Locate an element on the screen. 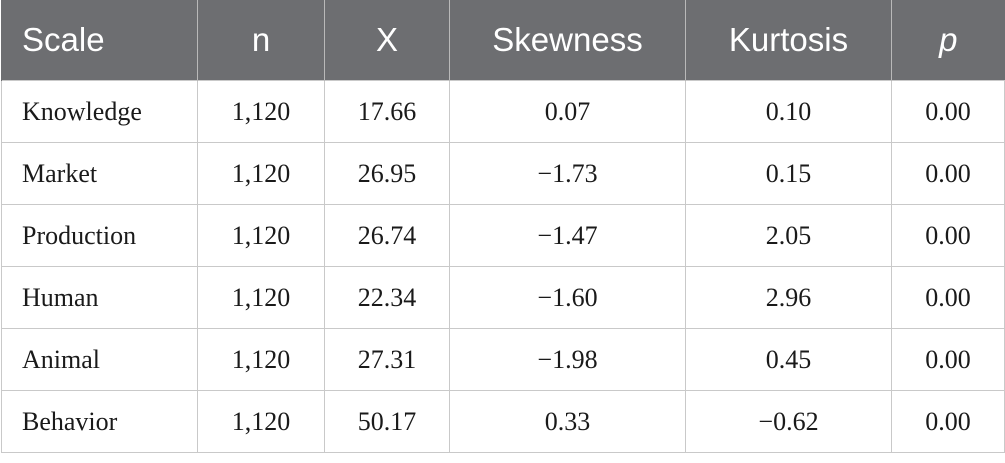  cell-scale: Market is located at coordinates (99, 173).